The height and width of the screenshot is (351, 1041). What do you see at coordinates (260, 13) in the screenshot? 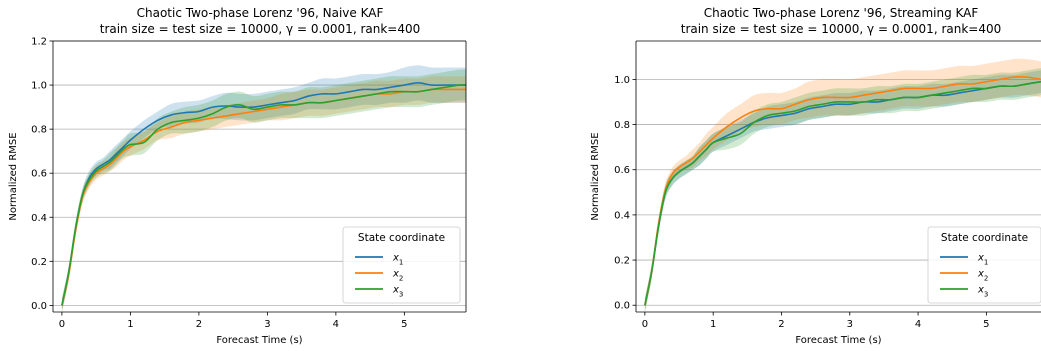
I see `chart-title-line-1: Chaotic Two-phase Lorenz '96, Naive KAF` at bounding box center [260, 13].